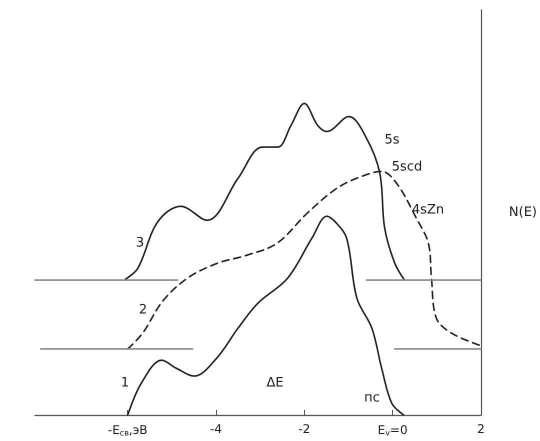 The width and height of the screenshot is (540, 441). What do you see at coordinates (407, 167) in the screenshot?
I see `annotation: 5scd` at bounding box center [407, 167].